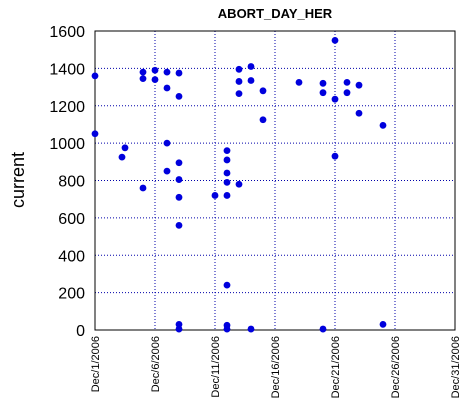 The width and height of the screenshot is (463, 407). What do you see at coordinates (67, 32) in the screenshot?
I see `y-tick-label: 1600` at bounding box center [67, 32].